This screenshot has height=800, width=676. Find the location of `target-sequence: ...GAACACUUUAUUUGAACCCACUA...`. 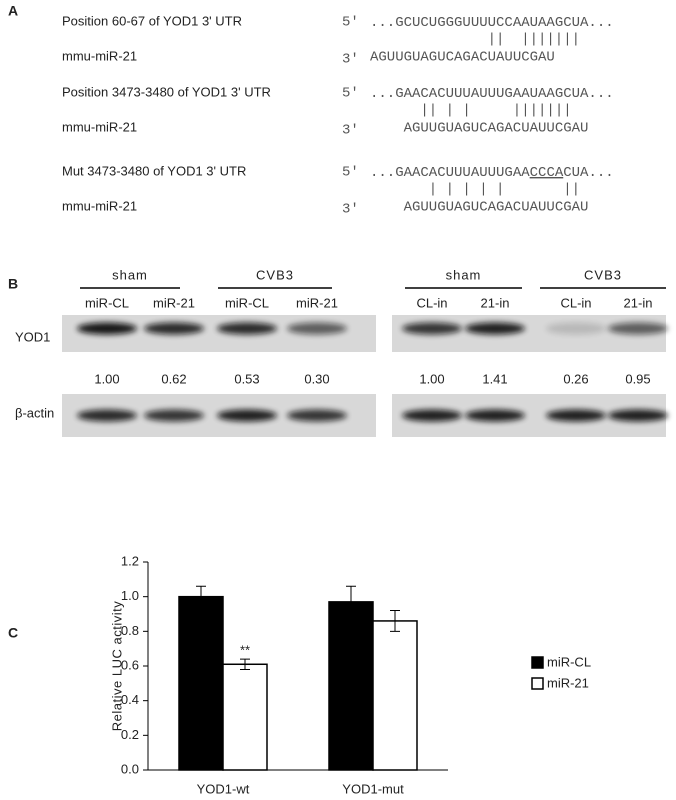

target-sequence: ...GAACACUUUAUUUGAACCCACUA... is located at coordinates (492, 173).